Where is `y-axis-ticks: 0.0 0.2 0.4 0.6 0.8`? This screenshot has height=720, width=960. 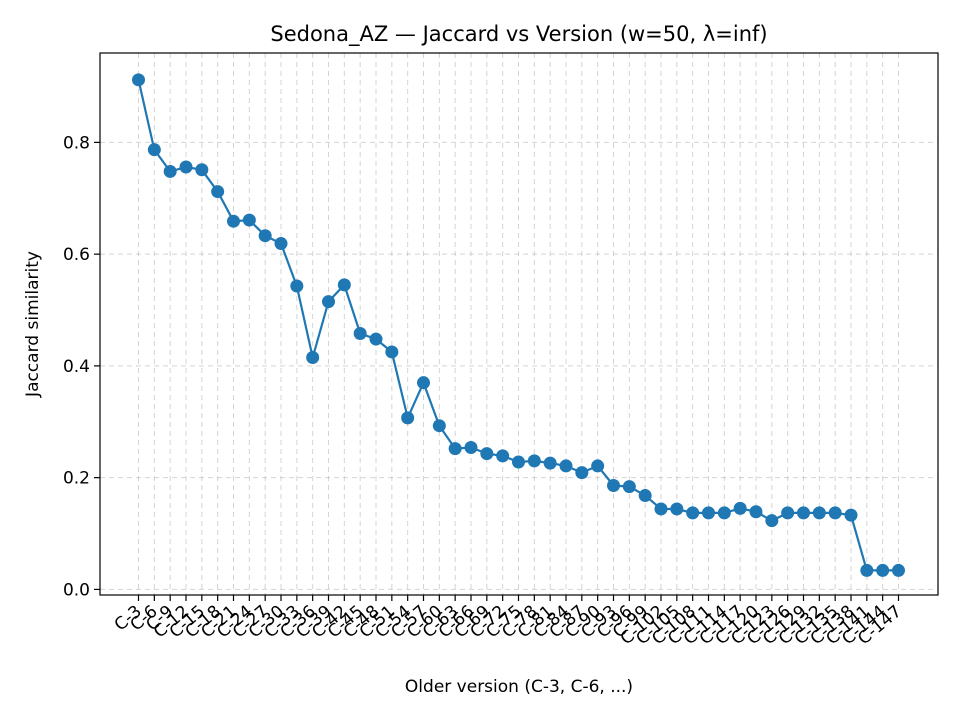 y-axis-ticks: 0.0 0.2 0.4 0.6 0.8 is located at coordinates (81, 366).